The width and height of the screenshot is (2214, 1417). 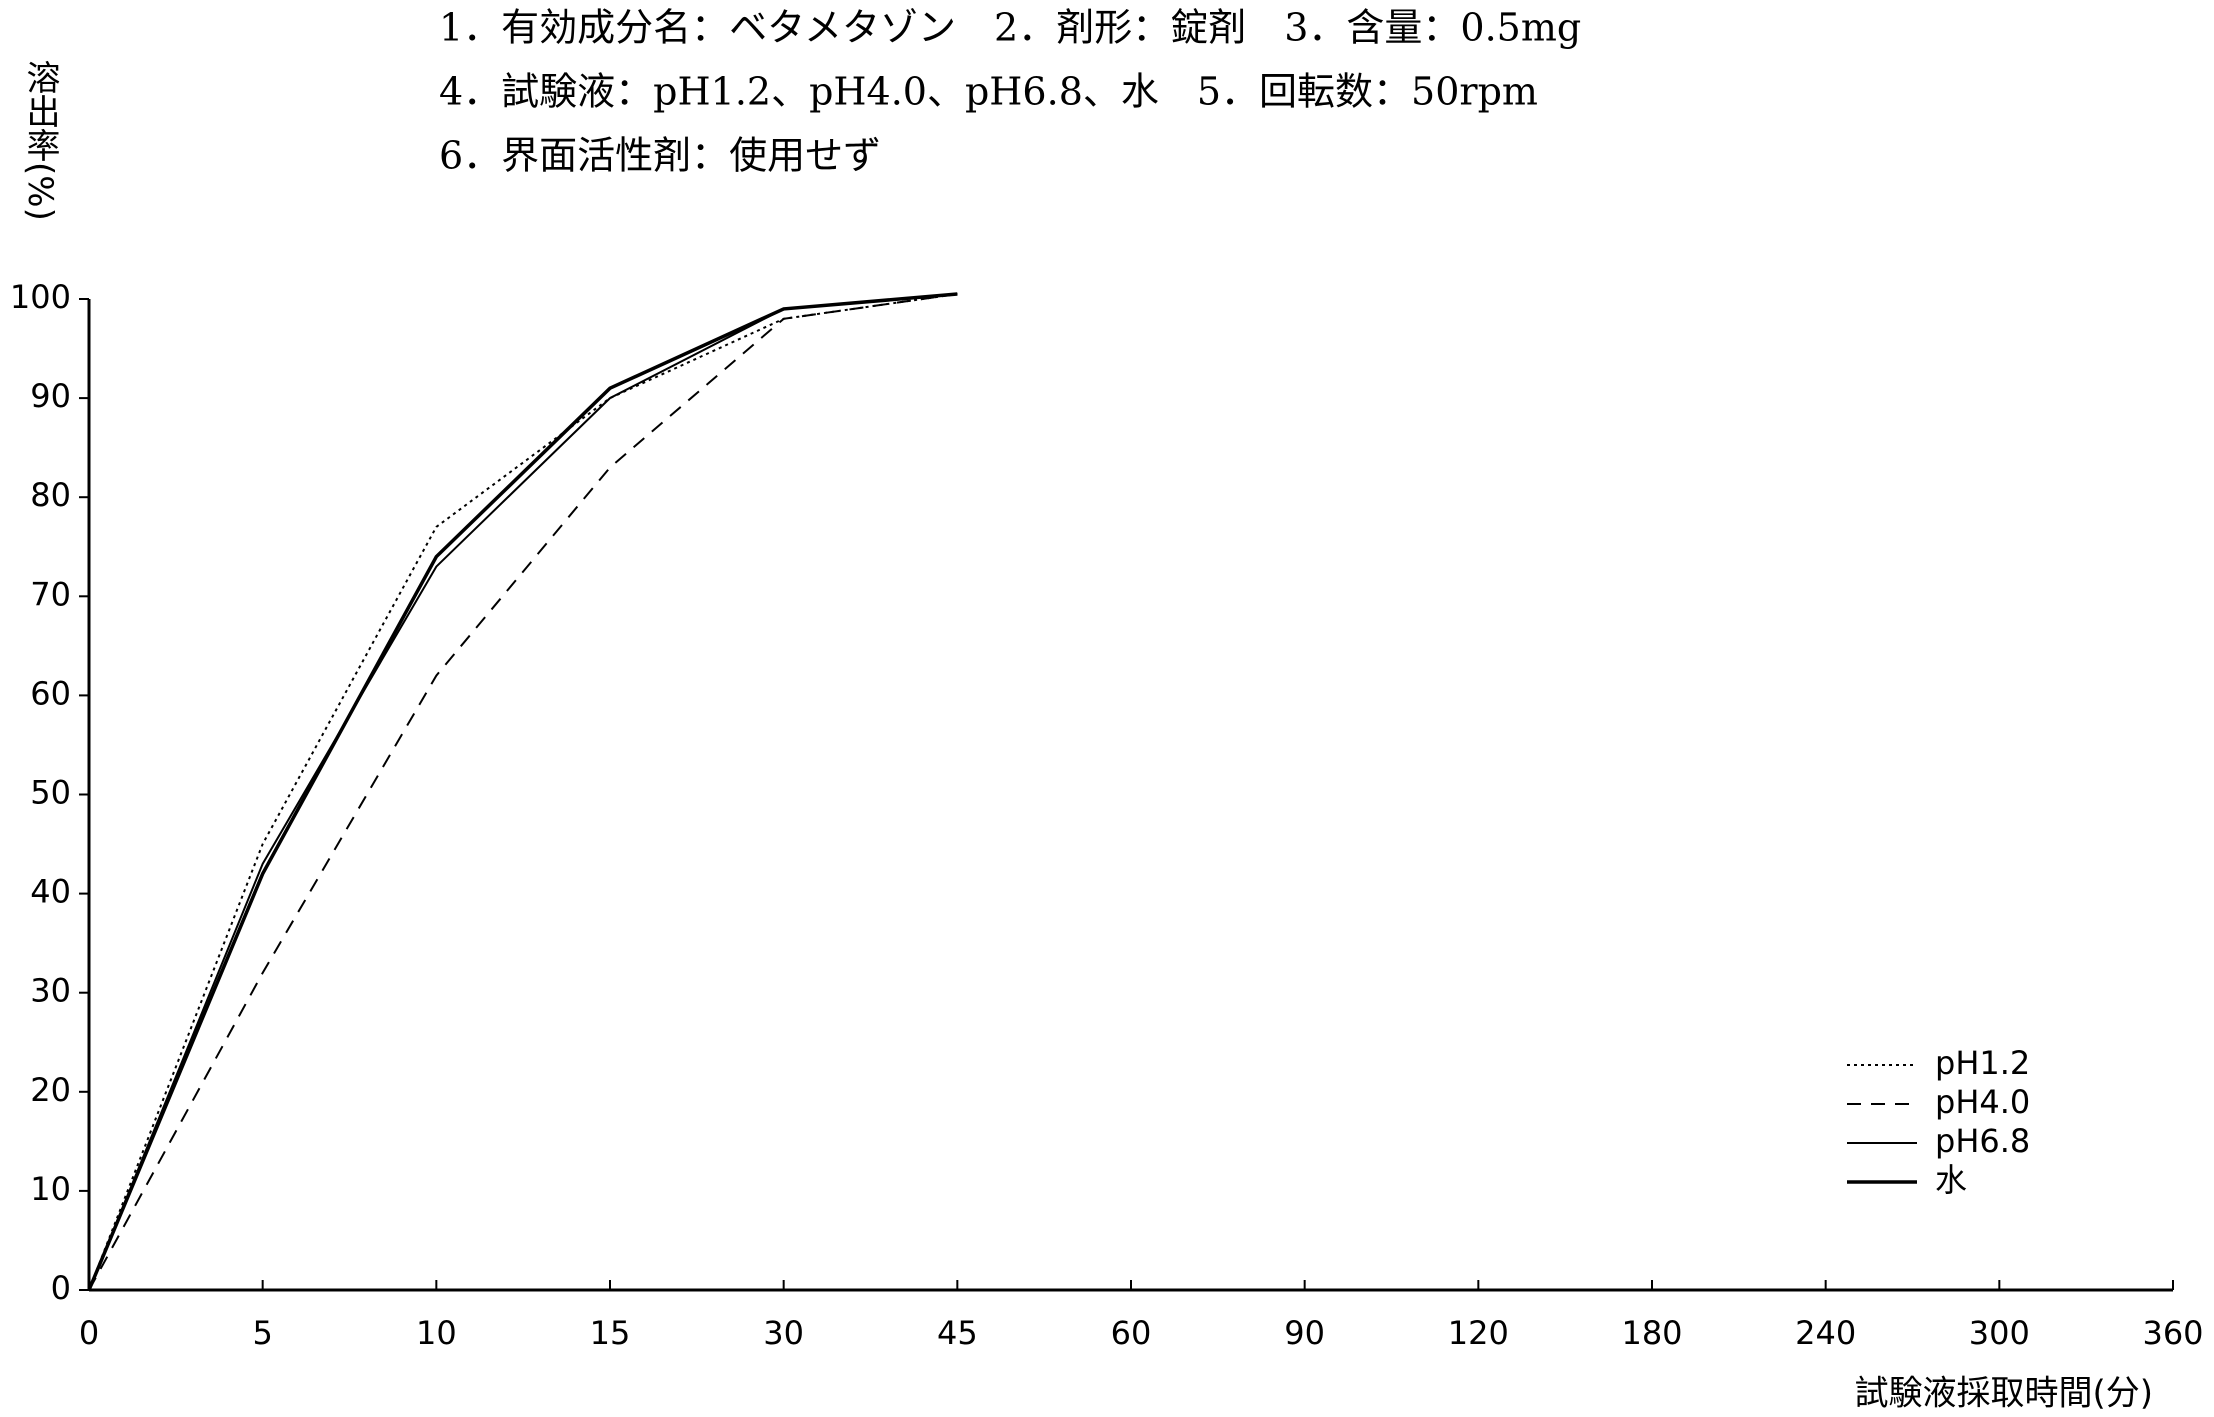 I want to click on x-tick-label: 120, so click(x=1478, y=1333).